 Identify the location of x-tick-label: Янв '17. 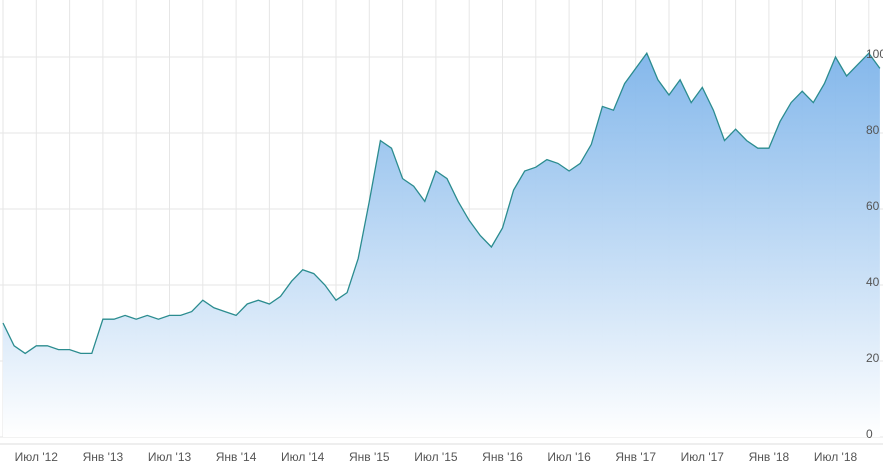
(635, 457).